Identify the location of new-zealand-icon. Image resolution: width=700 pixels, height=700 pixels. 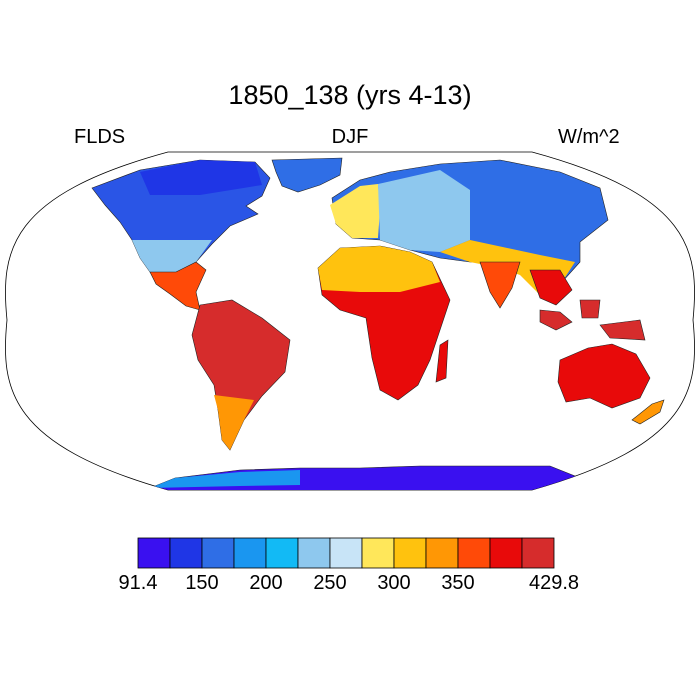
(648, 412).